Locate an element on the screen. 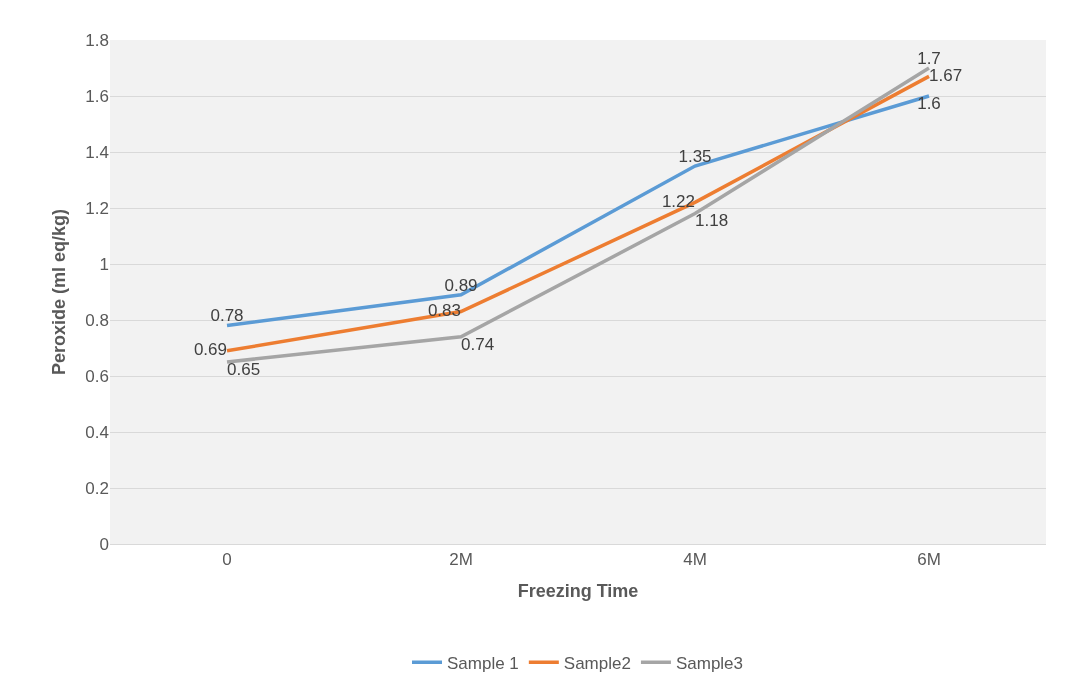 The height and width of the screenshot is (693, 1066). y-tick-label: 0.8 is located at coordinates (97, 320).